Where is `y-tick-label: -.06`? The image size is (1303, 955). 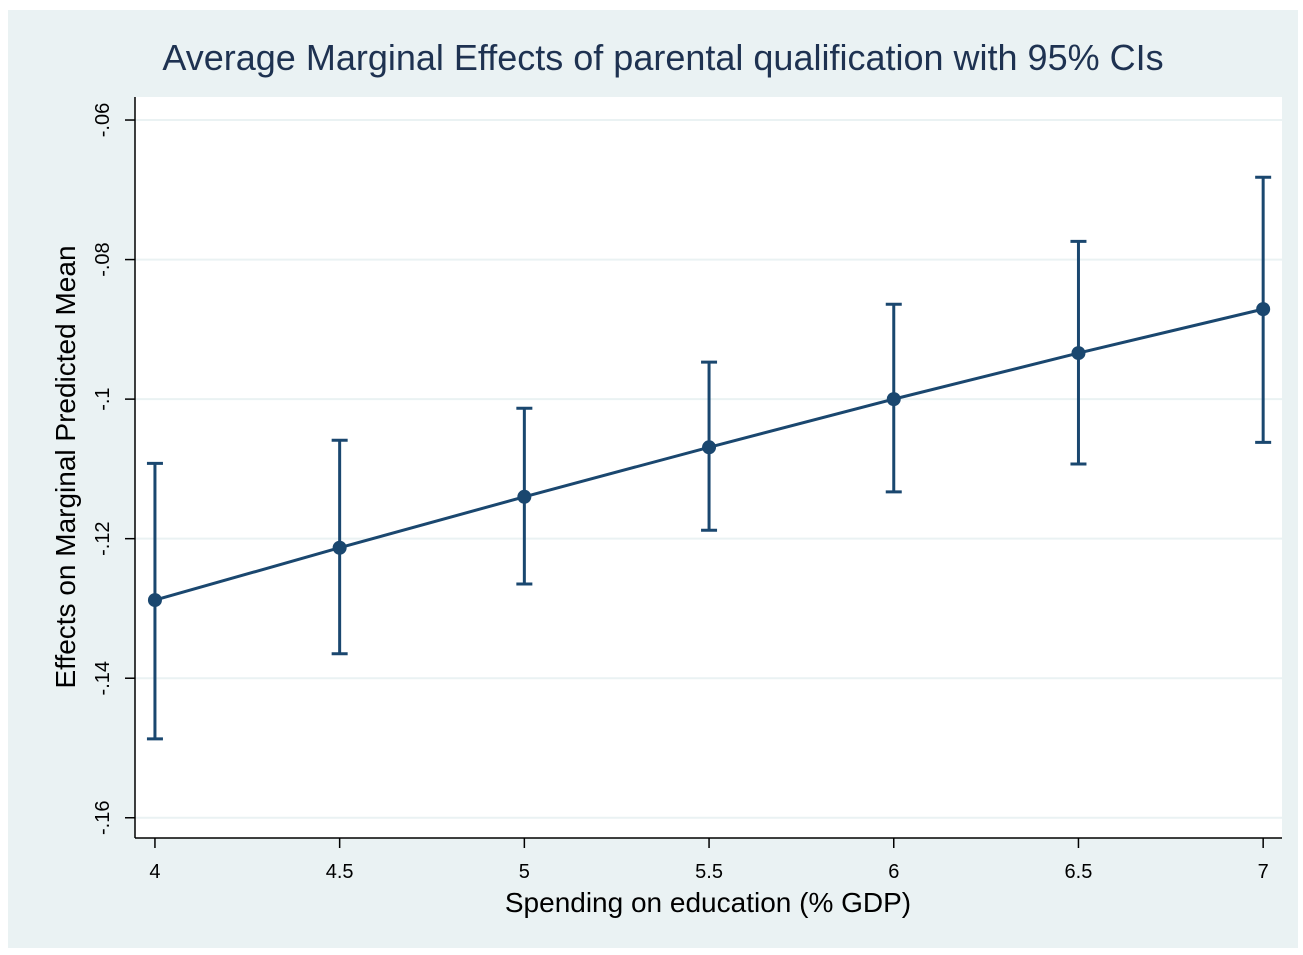
y-tick-label: -.06 is located at coordinates (103, 120).